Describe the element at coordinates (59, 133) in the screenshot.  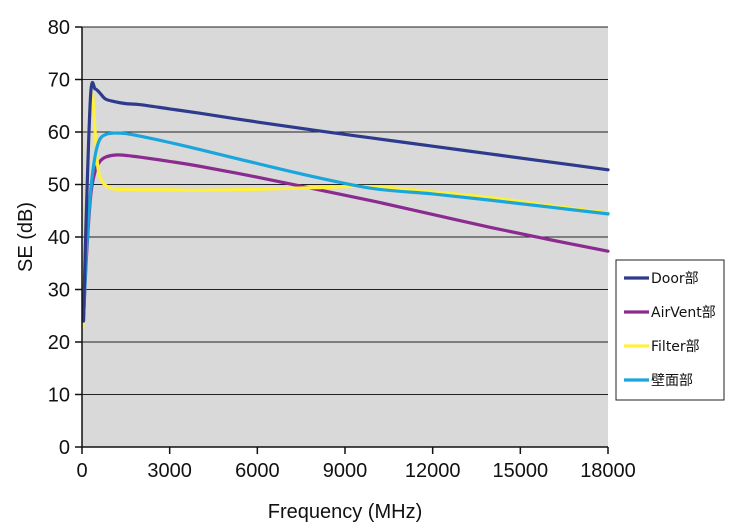
I see `y-tick-label: 60` at that location.